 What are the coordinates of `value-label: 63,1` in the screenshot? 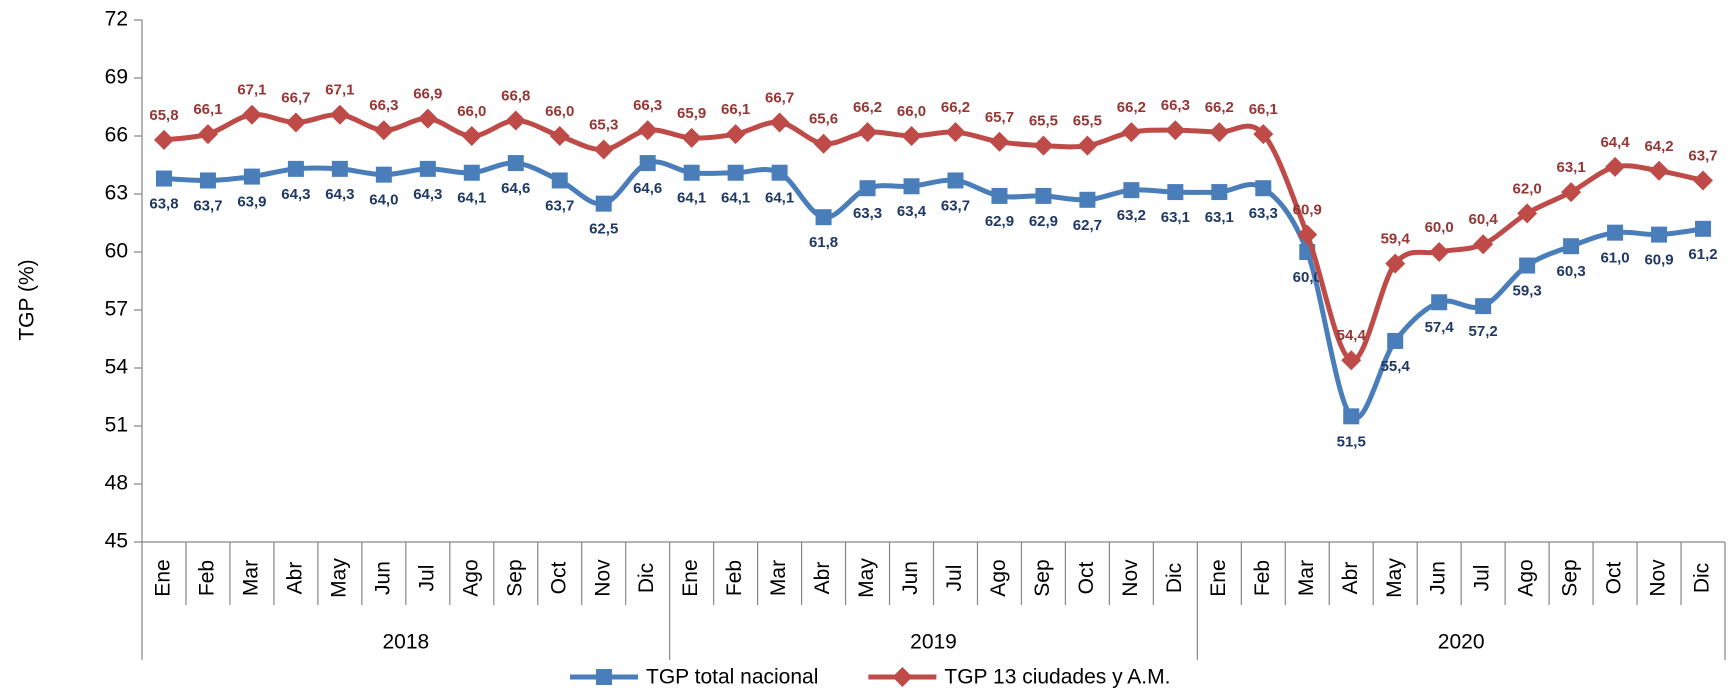 It's located at (1570, 167).